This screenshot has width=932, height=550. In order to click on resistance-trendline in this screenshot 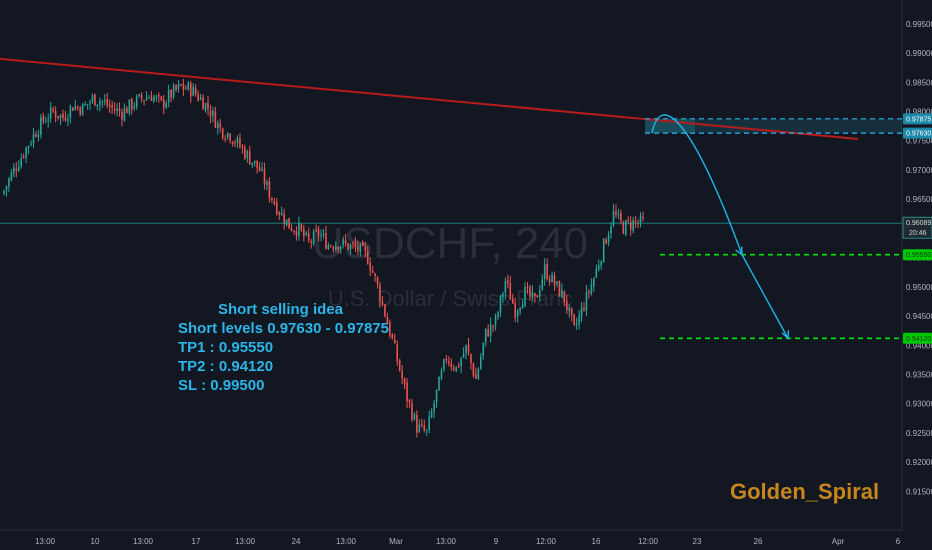, I will do `click(429, 98)`.